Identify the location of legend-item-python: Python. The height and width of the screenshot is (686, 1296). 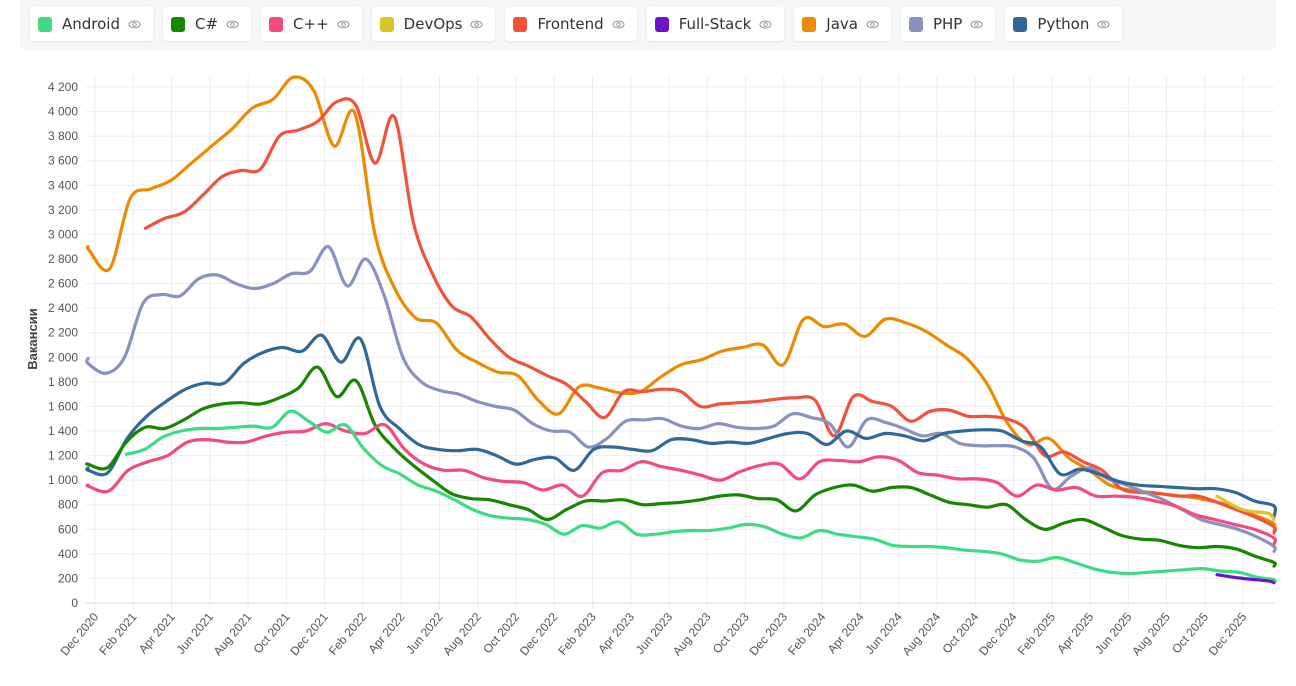
(1064, 24).